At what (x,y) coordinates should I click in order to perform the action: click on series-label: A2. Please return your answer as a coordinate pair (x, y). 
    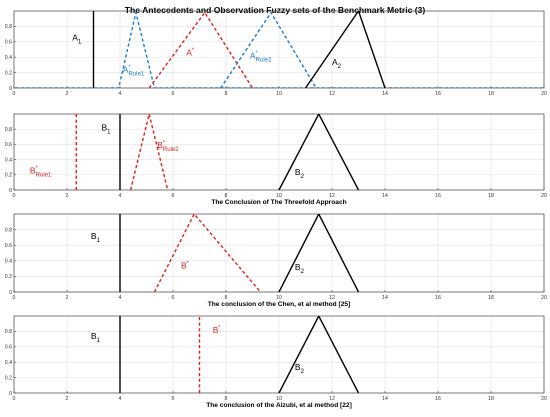
    Looking at the image, I should click on (337, 63).